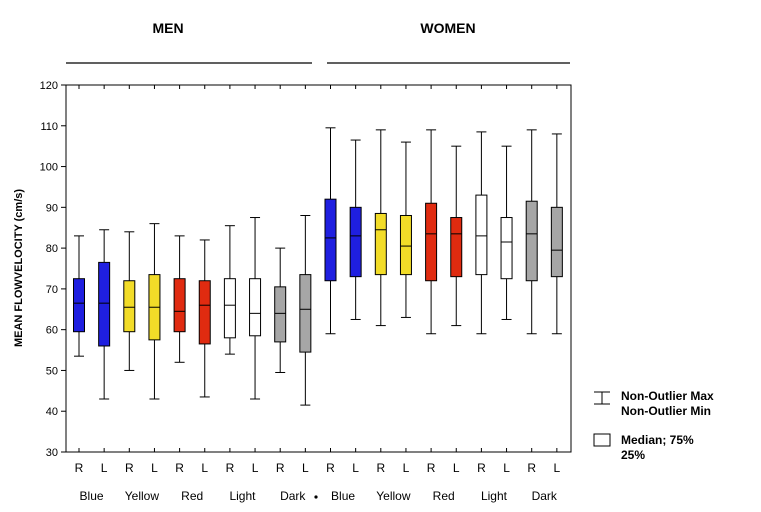 The image size is (761, 512). Describe the element at coordinates (633, 455) in the screenshot. I see `legend-box-label-25: 25%` at that location.